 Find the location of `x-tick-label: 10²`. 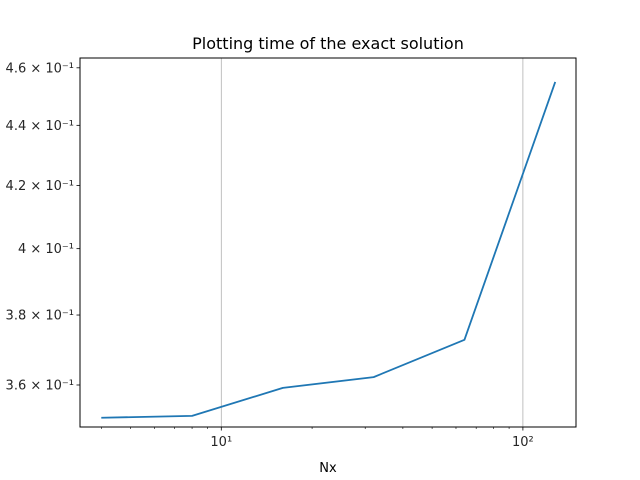

x-tick-label: 10² is located at coordinates (523, 442).